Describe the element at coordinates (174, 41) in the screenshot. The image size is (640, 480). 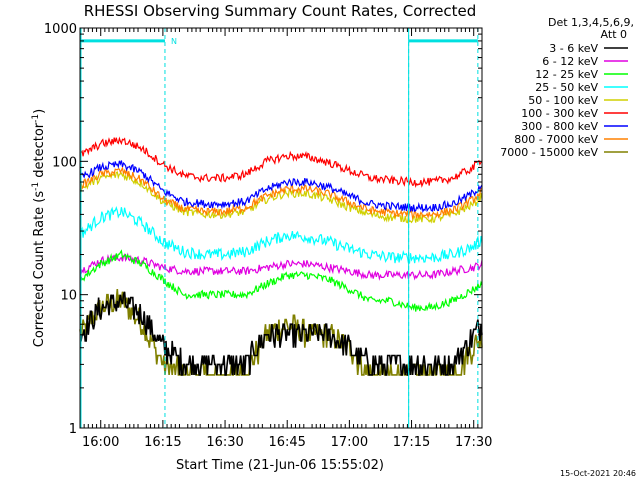
I see `marker-segment-label: N` at that location.